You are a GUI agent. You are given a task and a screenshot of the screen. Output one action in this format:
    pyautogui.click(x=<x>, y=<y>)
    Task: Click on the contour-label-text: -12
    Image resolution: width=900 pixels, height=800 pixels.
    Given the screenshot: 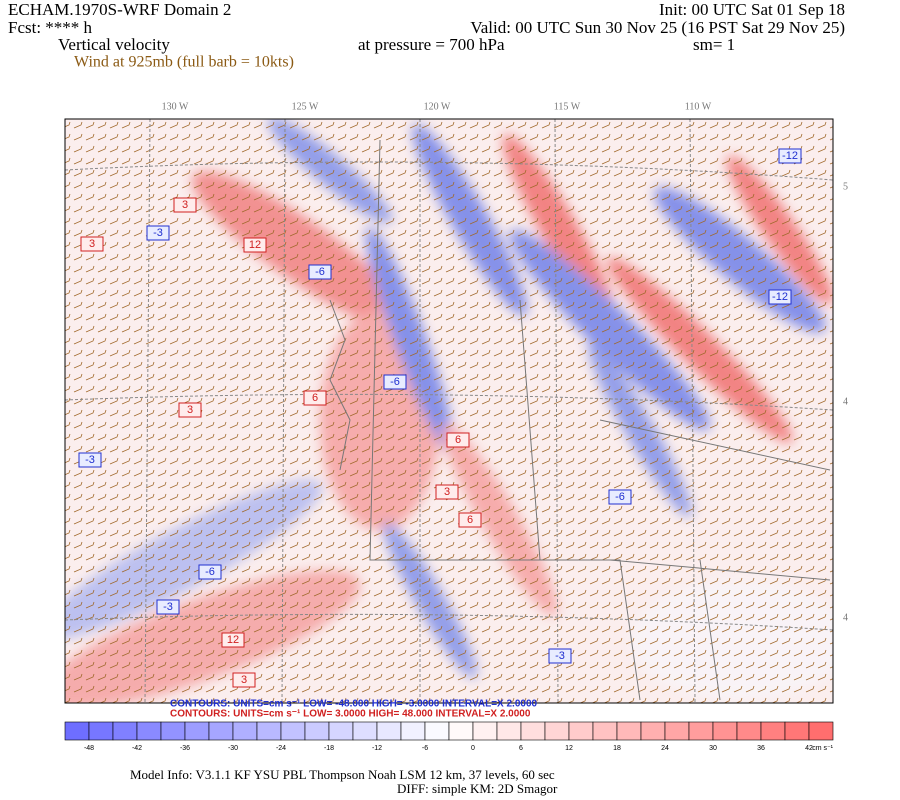 What is the action you would take?
    pyautogui.click(x=780, y=297)
    